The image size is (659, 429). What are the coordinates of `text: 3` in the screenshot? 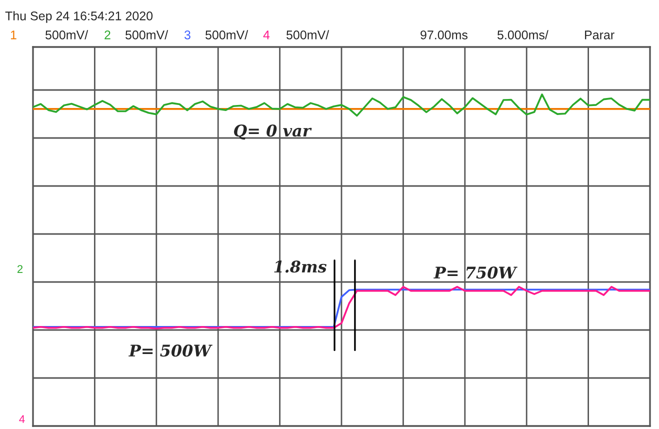 It's located at (187, 35).